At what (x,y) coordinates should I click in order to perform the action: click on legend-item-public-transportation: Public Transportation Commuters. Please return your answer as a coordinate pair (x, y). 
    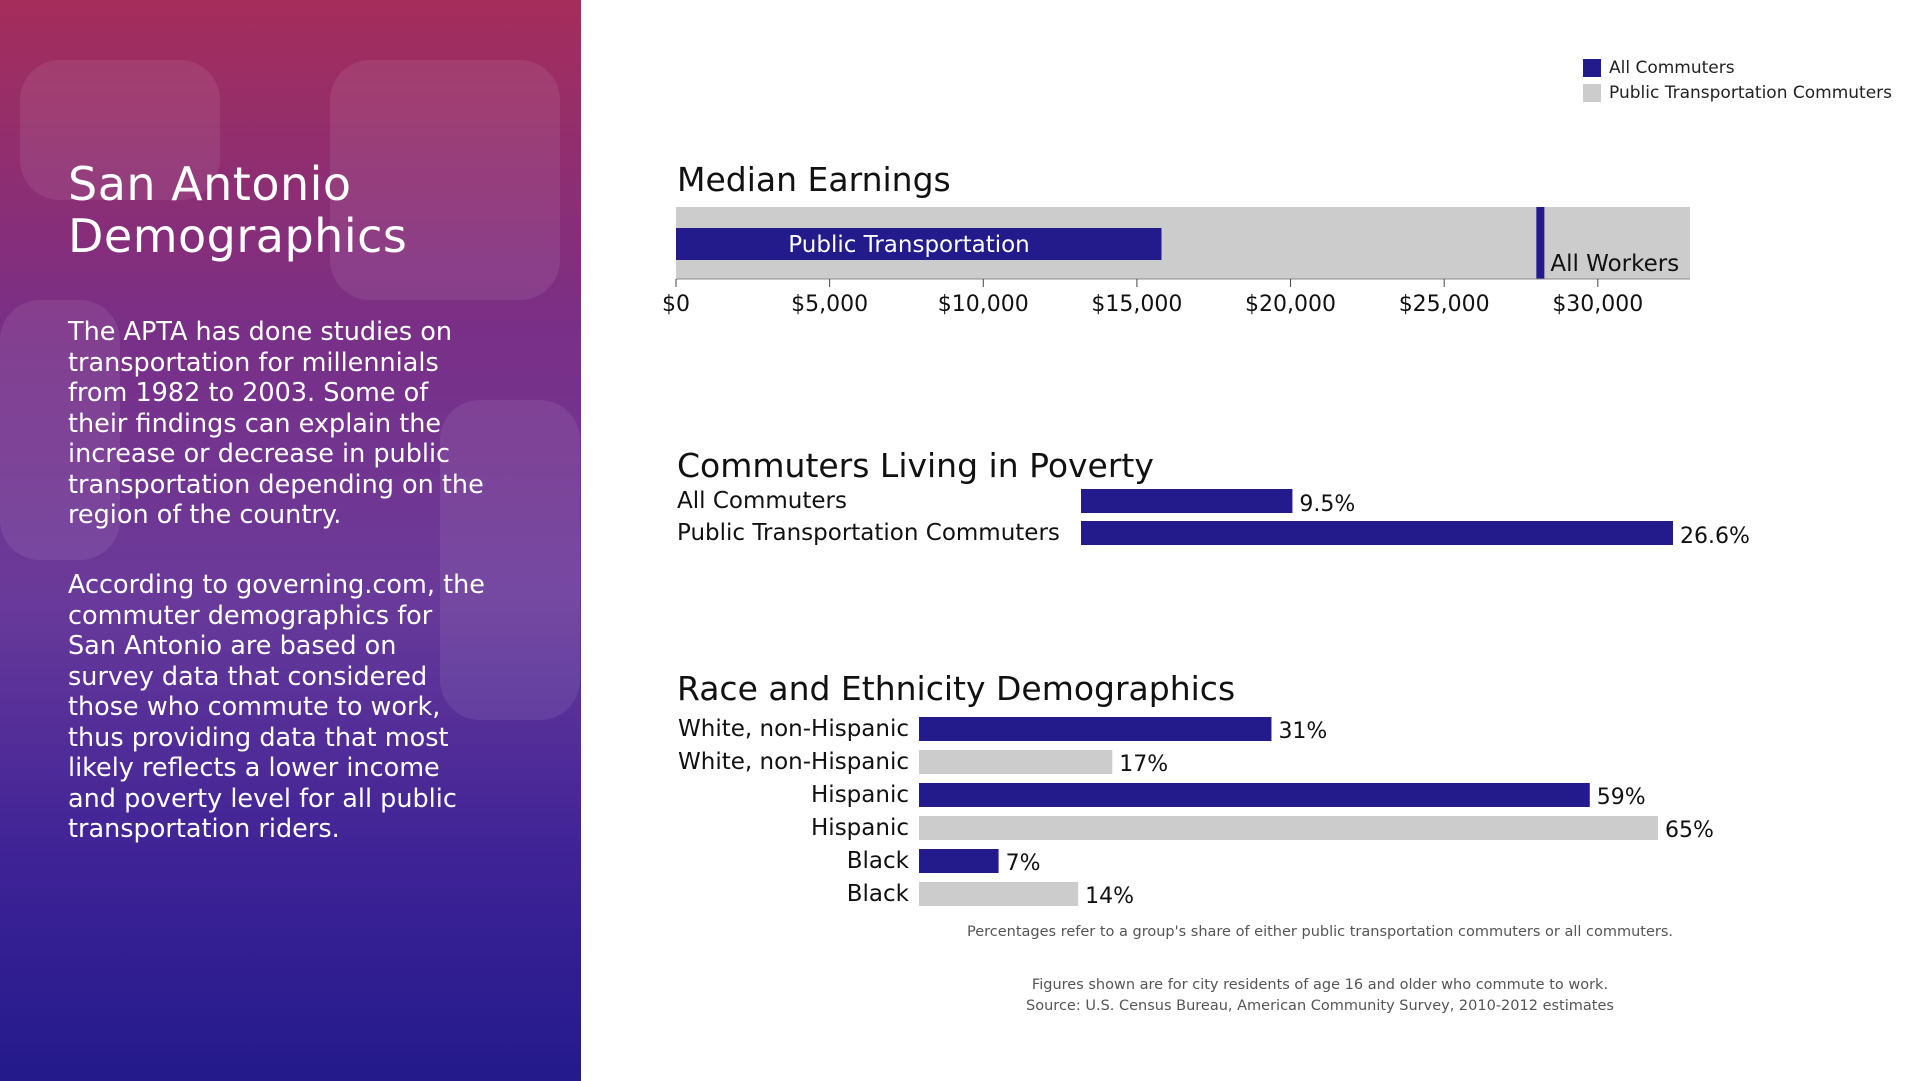
    Looking at the image, I should click on (1737, 92).